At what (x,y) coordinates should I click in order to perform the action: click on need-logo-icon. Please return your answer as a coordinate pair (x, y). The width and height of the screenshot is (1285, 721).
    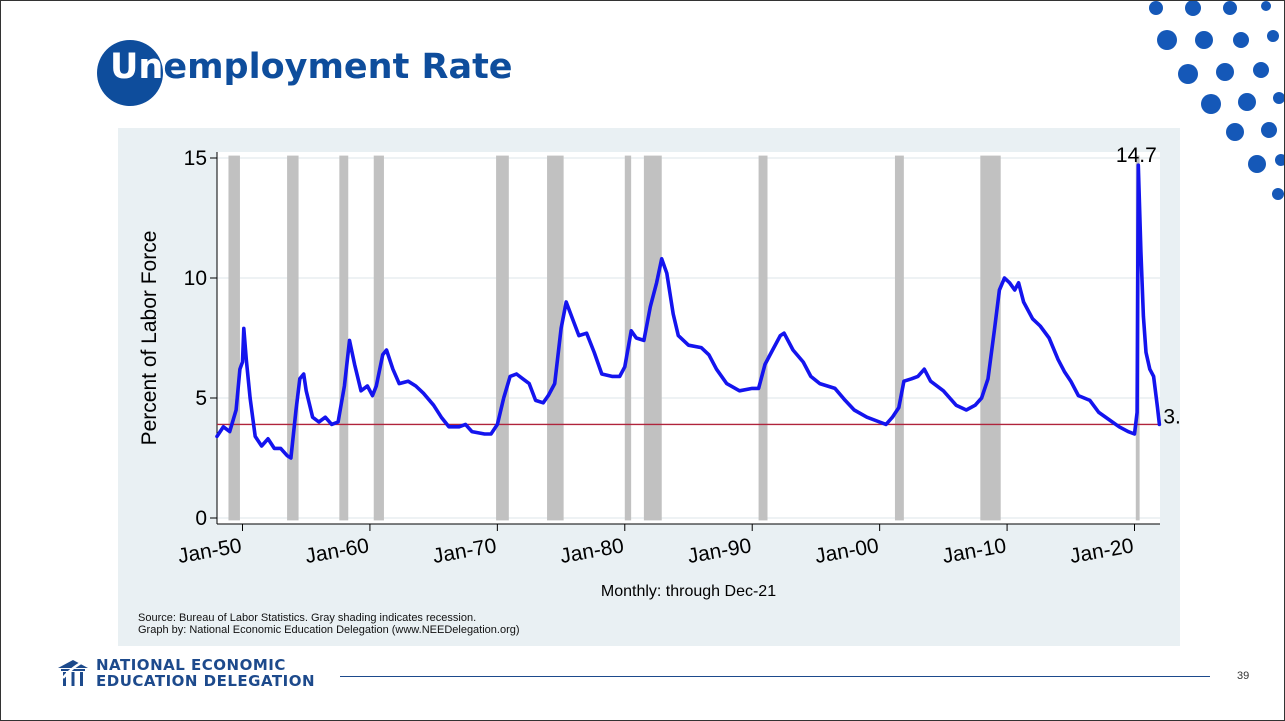
    Looking at the image, I should click on (73, 672).